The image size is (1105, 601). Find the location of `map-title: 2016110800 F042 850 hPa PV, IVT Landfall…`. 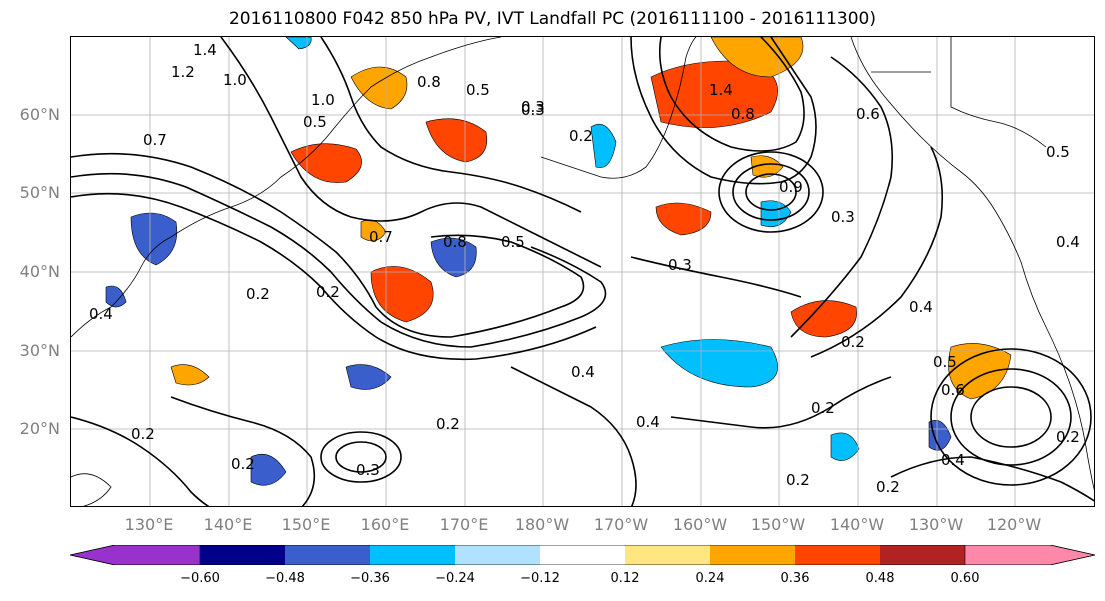

map-title: 2016110800 F042 850 hPa PV, IVT Landfall… is located at coordinates (552, 19).